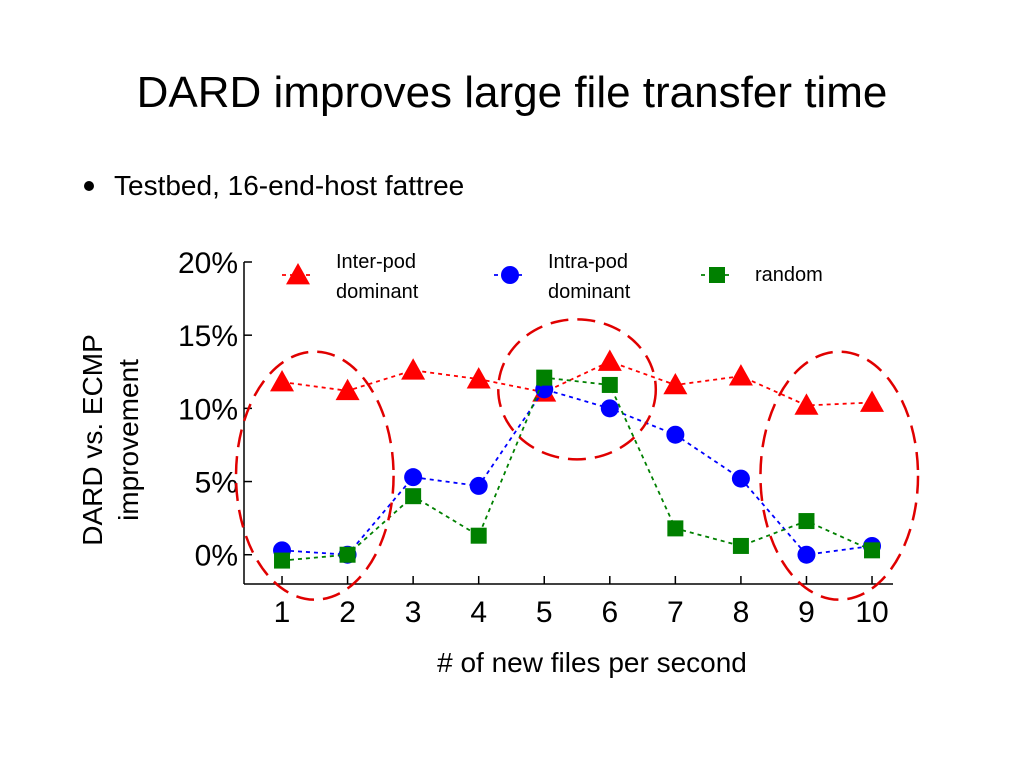  I want to click on legend-item-random: random, so click(762, 275).